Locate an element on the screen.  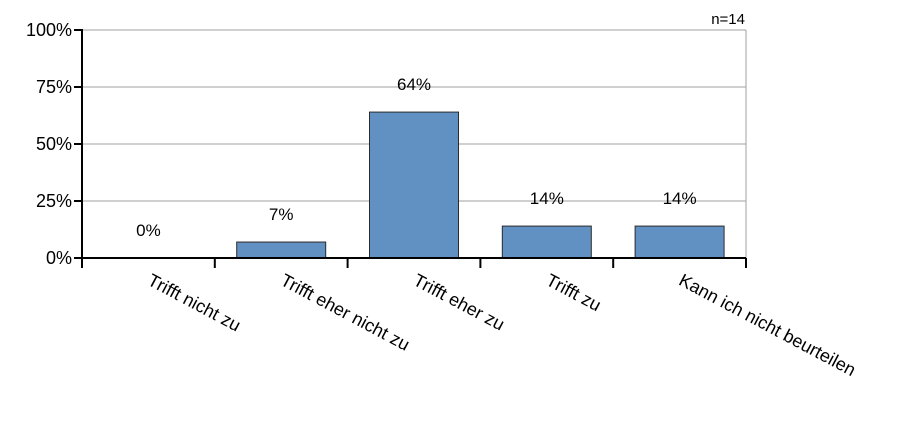
category-label-0: Trifft nicht zu is located at coordinates (194, 303).